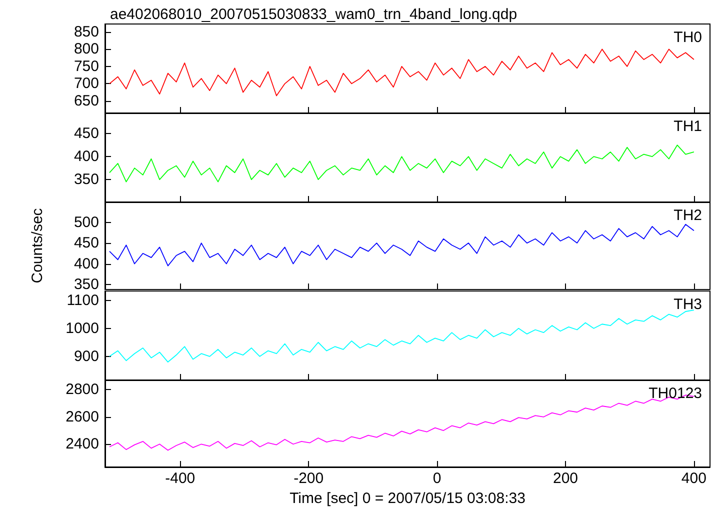 This screenshot has width=723, height=516. I want to click on y-tick-label: 2600, so click(82, 417).